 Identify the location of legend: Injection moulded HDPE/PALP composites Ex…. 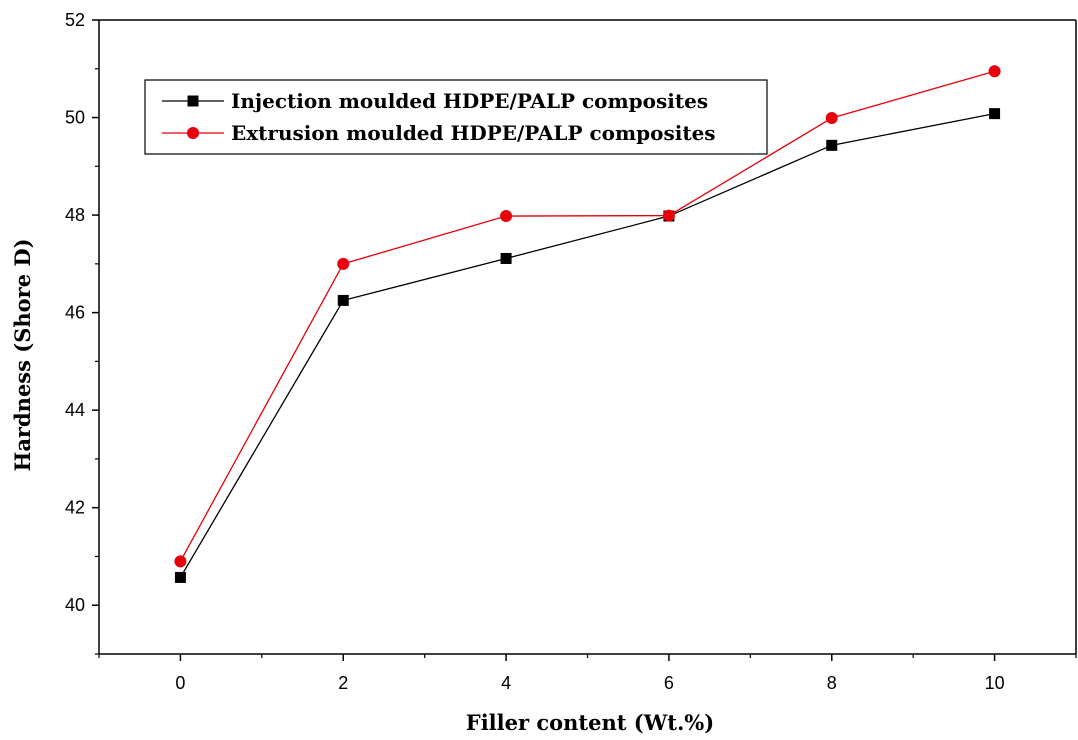
(456, 117).